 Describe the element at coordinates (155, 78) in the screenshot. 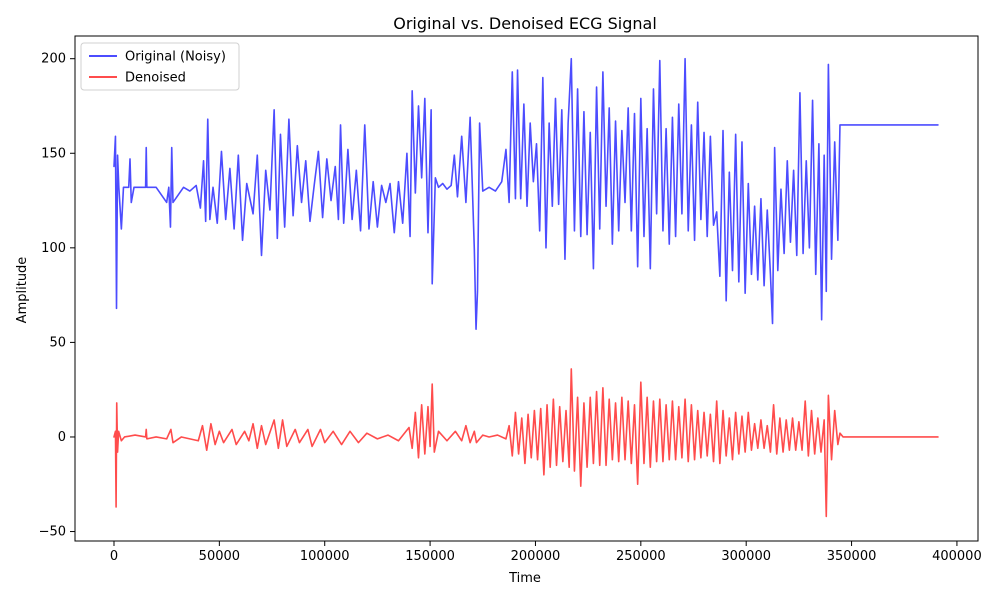

I see `legend-label-2: Denoised` at that location.